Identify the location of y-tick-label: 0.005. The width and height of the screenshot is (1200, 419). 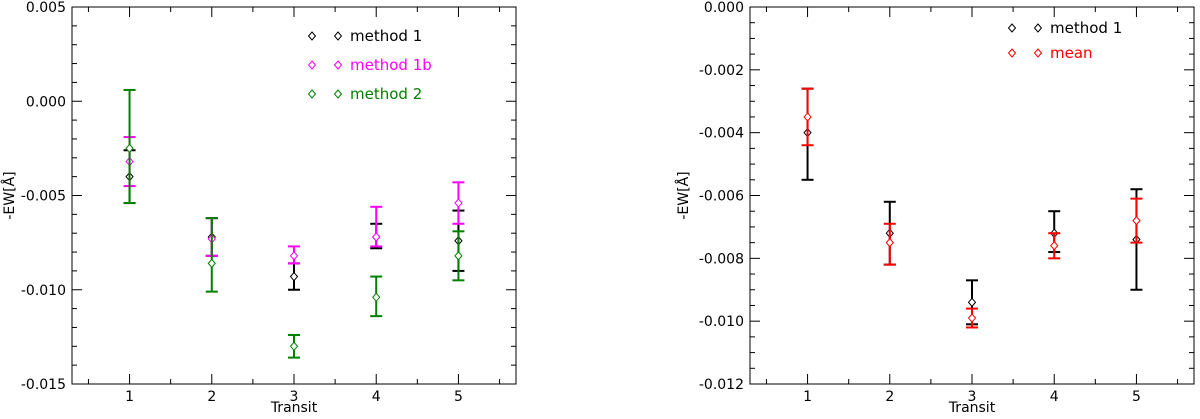
(46, 8).